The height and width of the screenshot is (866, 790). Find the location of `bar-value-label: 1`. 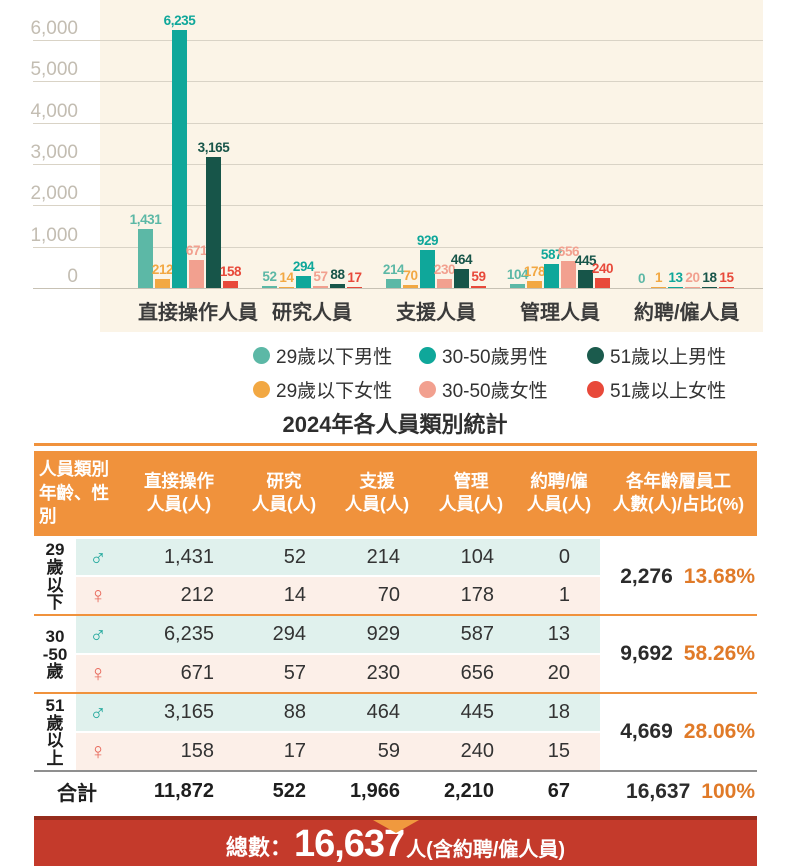

bar-value-label: 1 is located at coordinates (658, 277).